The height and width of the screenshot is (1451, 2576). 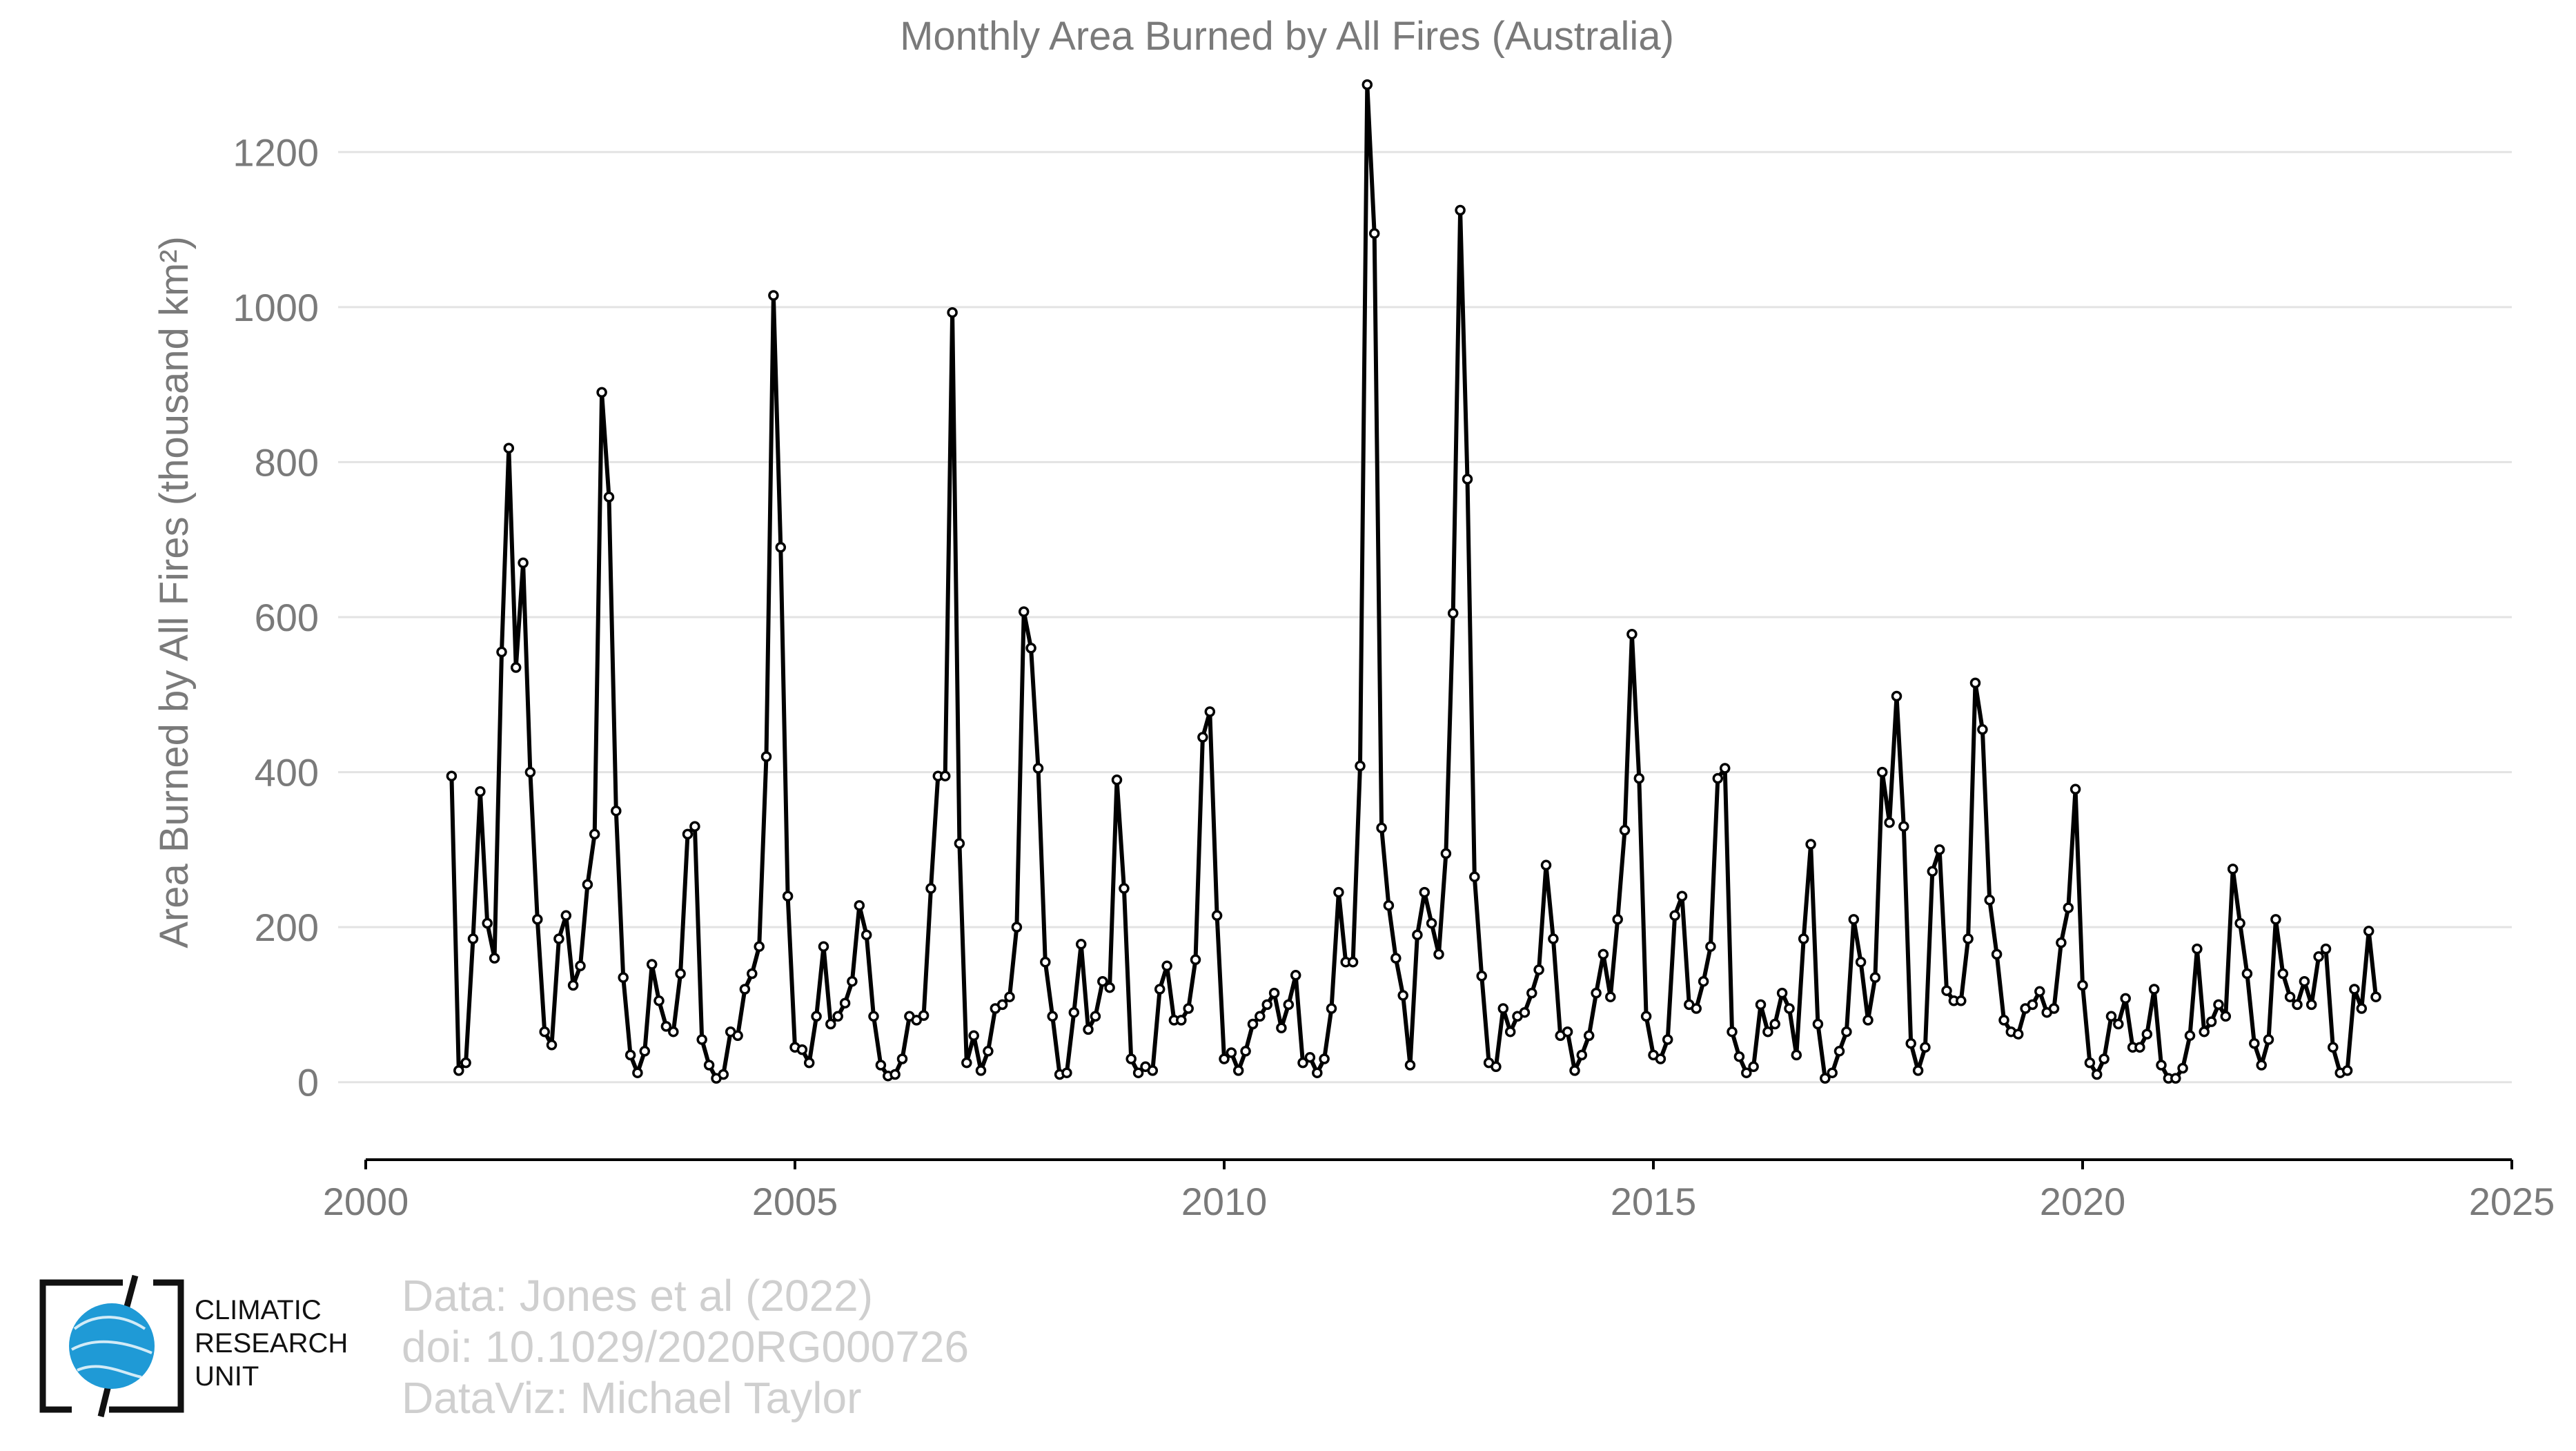 I want to click on x-tick-label: 2025, so click(x=2512, y=1201).